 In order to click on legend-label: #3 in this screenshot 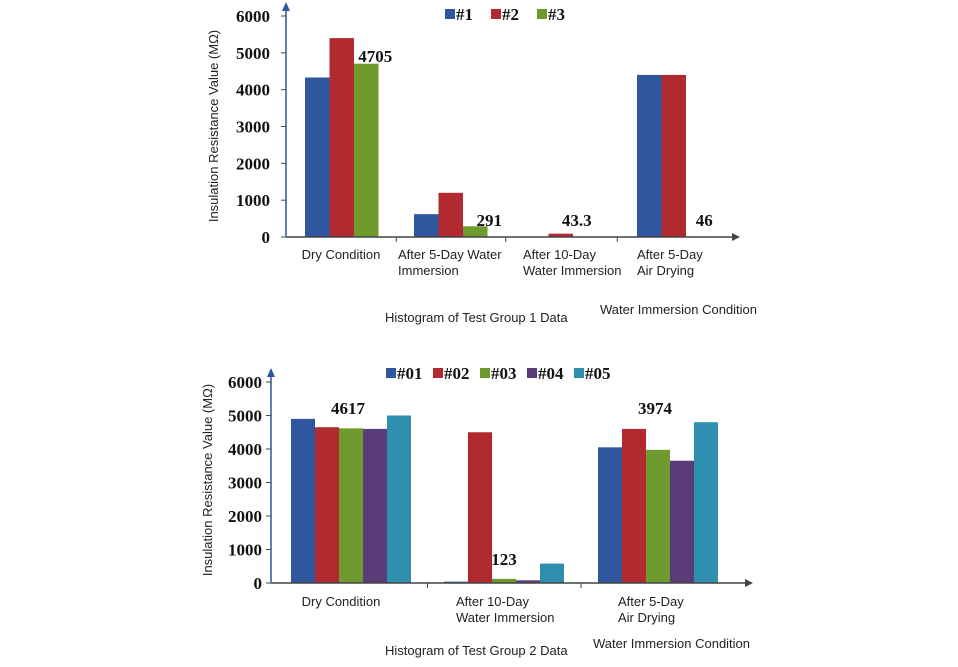, I will do `click(556, 14)`.